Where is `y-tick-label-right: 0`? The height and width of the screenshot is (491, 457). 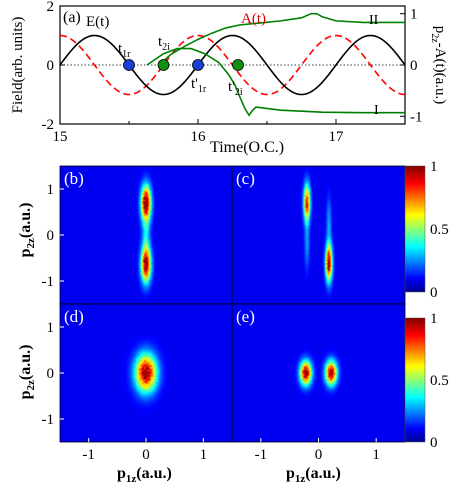 y-tick-label-right: 0 is located at coordinates (414, 66).